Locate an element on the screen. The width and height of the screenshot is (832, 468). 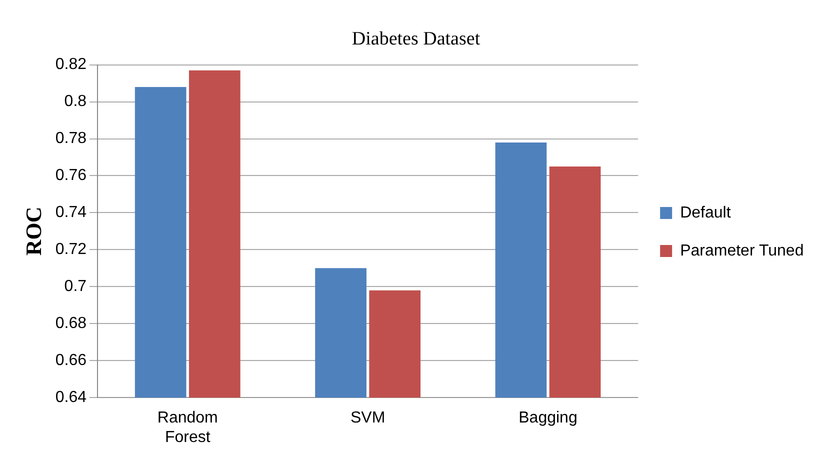
legend-label: Parameter Tuned is located at coordinates (742, 251).